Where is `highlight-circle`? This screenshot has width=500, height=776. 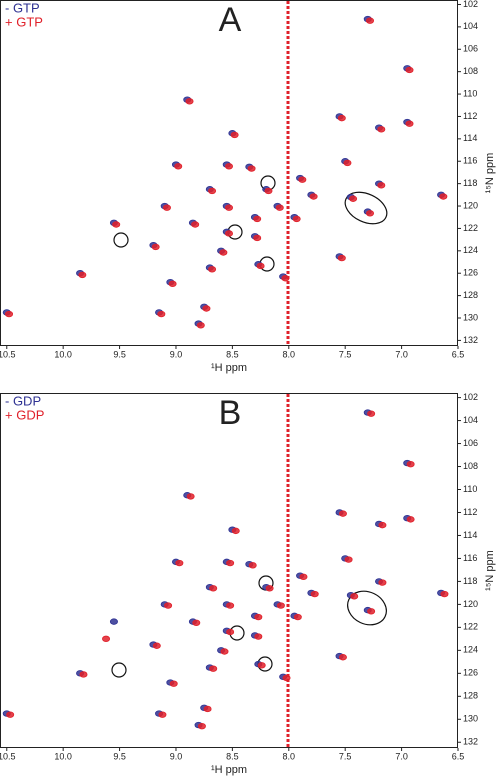 highlight-circle is located at coordinates (119, 670).